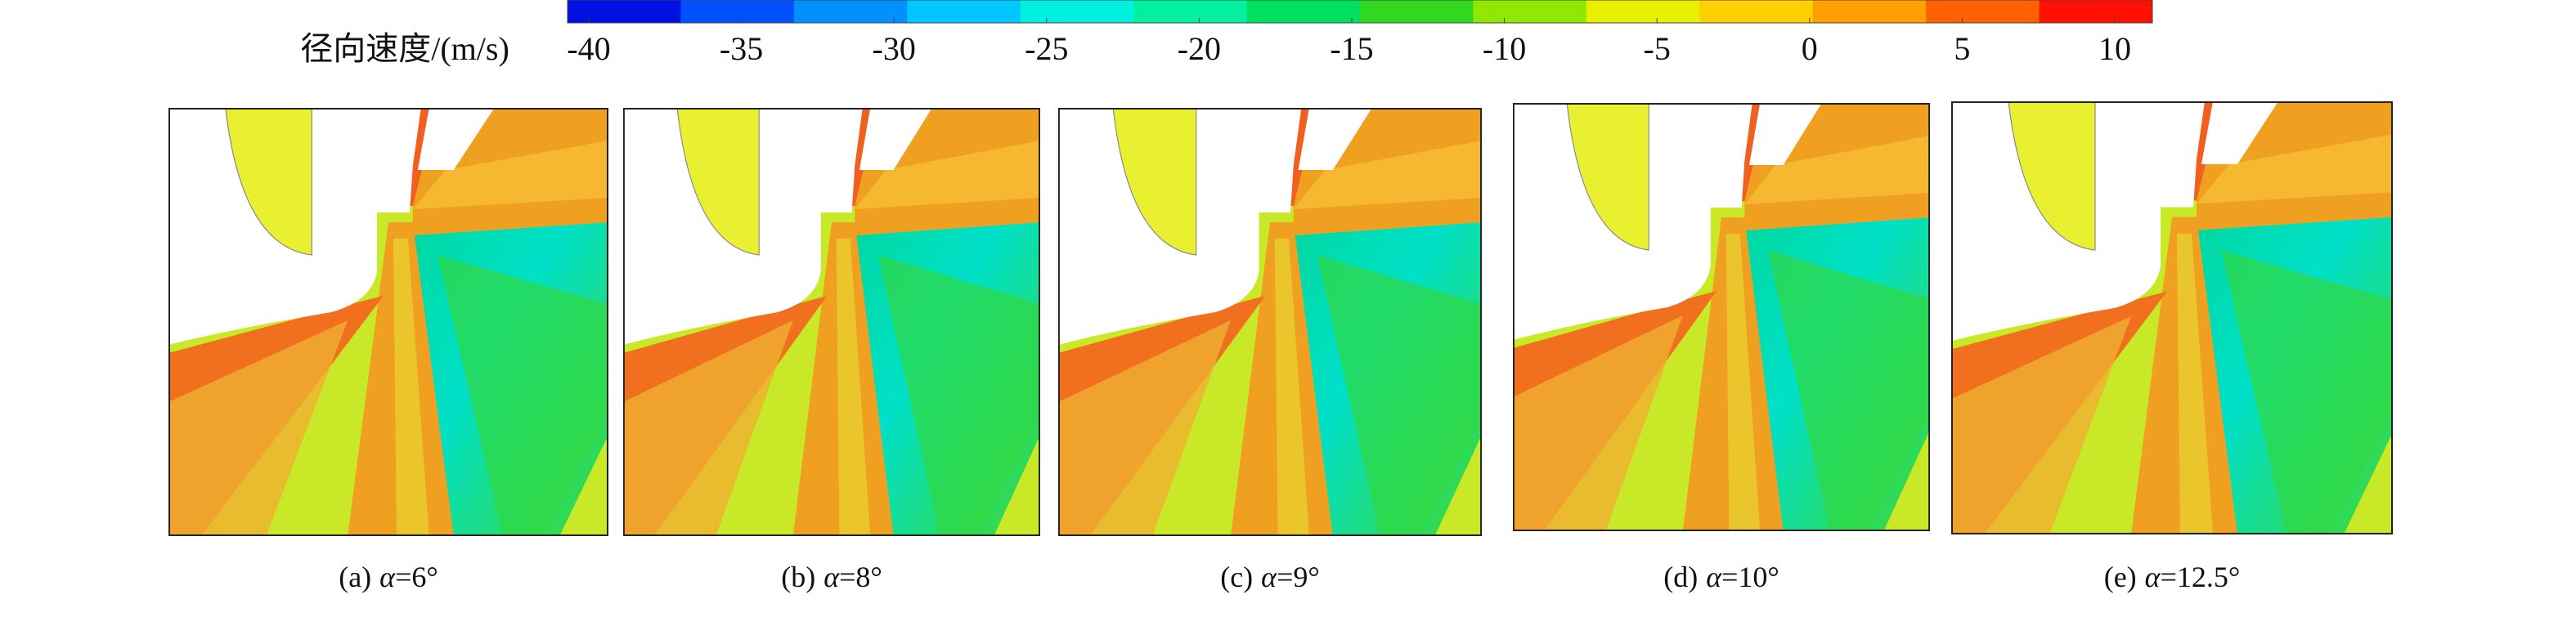 The height and width of the screenshot is (617, 2576). What do you see at coordinates (588, 49) in the screenshot?
I see `colorbar-tick-label: -40` at bounding box center [588, 49].